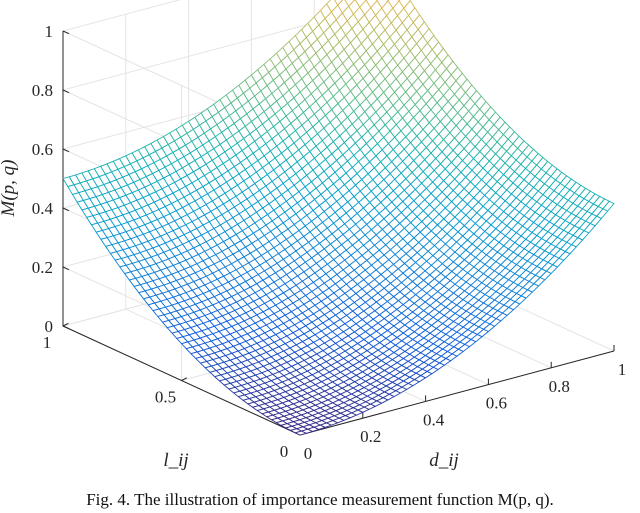  What do you see at coordinates (496, 403) in the screenshot?
I see `x-tick-label: 0.6` at bounding box center [496, 403].